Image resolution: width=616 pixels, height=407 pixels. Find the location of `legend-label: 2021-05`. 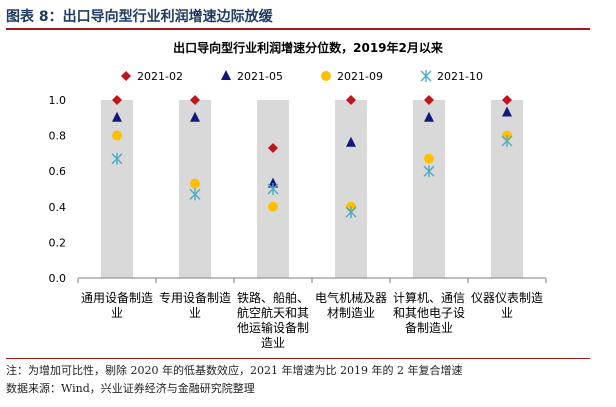

legend-label: 2021-05 is located at coordinates (260, 76).